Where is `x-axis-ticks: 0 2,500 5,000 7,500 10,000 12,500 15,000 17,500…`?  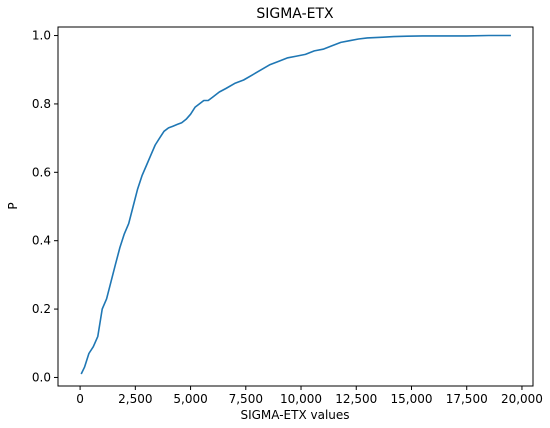
x-axis-ticks: 0 2,500 5,000 7,500 10,000 12,500 15,000 17,500… is located at coordinates (309, 396).